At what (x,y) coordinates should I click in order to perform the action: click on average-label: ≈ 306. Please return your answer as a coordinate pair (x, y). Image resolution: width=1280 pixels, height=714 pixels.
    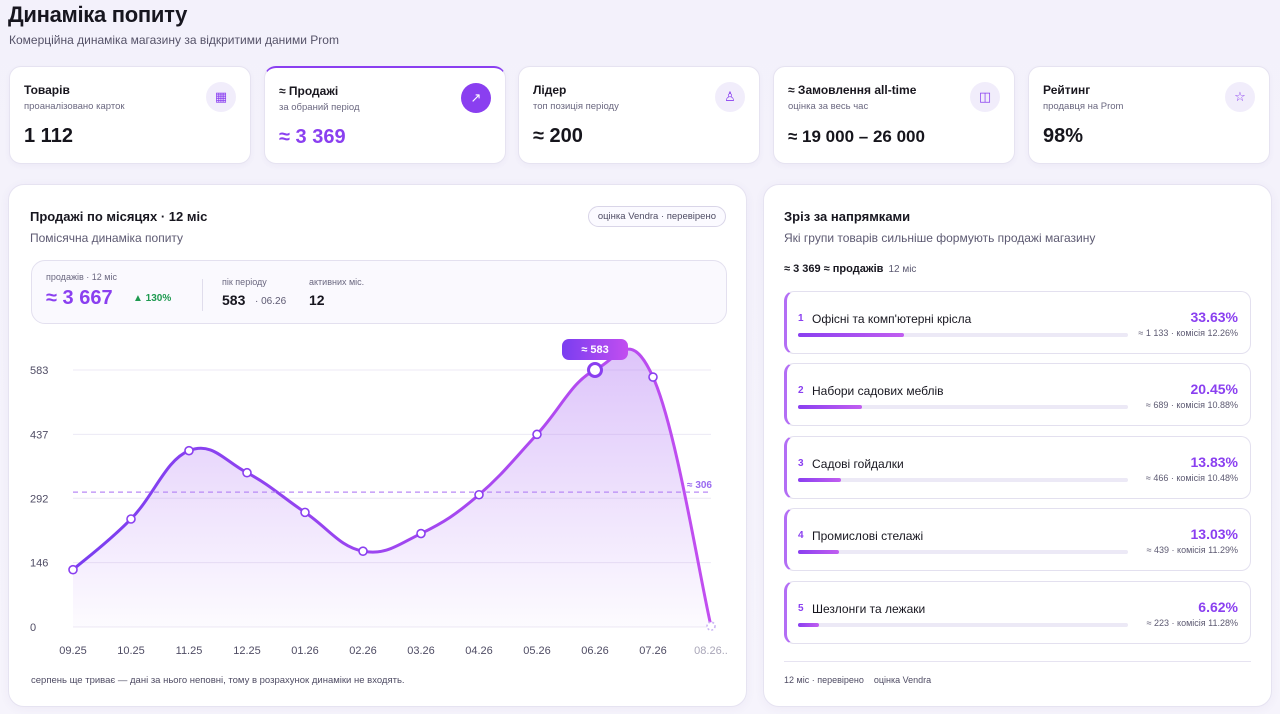
    Looking at the image, I should click on (699, 485).